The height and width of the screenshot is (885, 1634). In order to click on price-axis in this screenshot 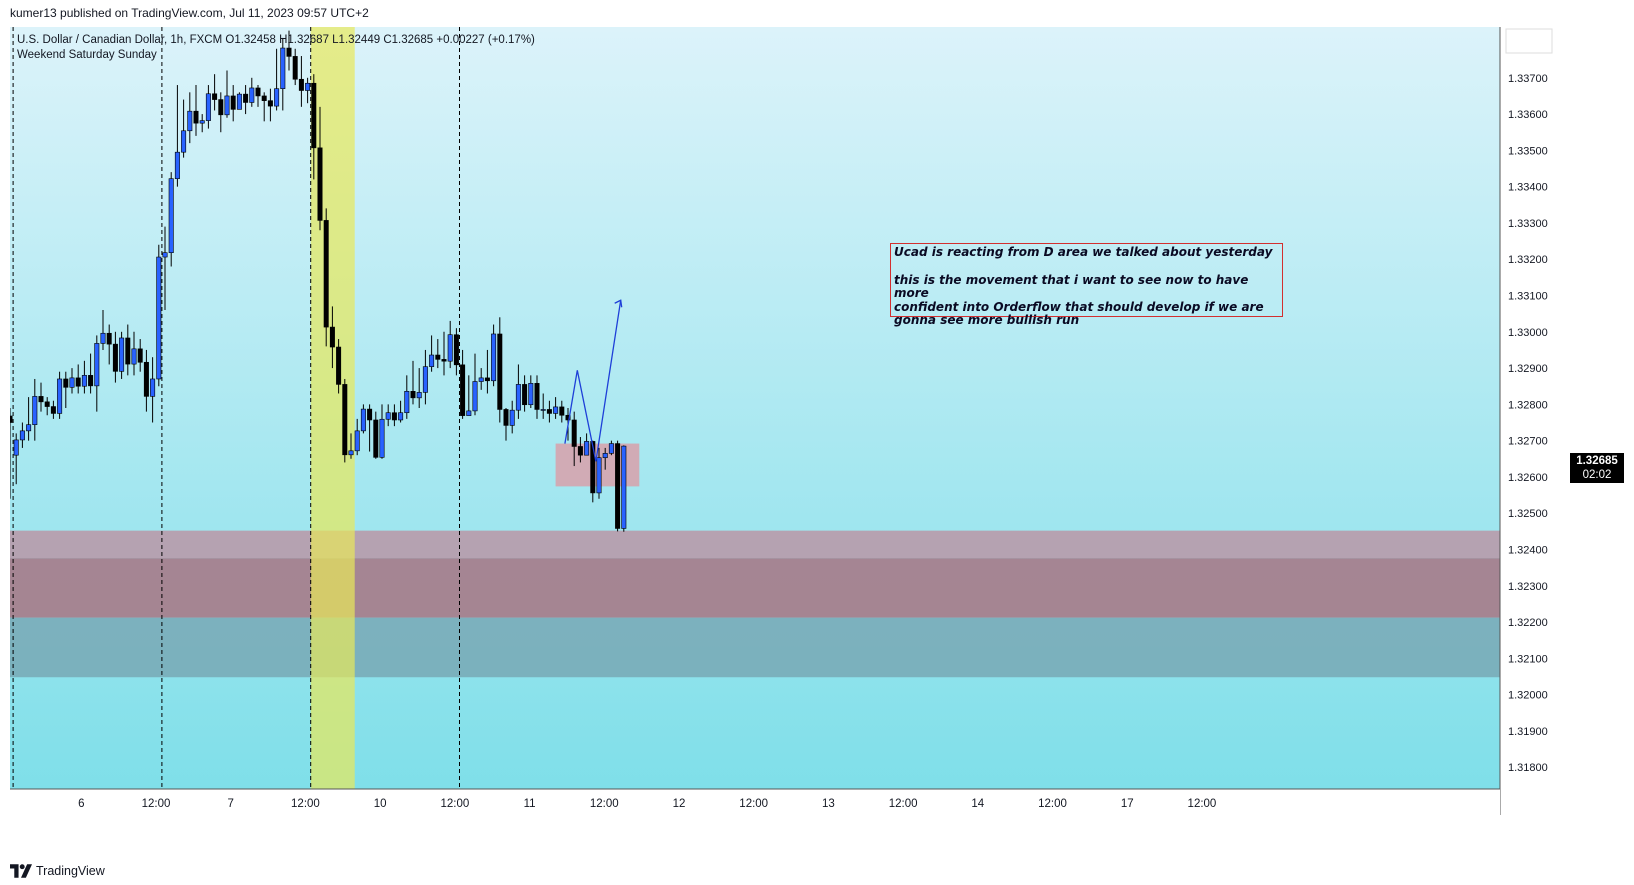, I will do `click(1529, 421)`.